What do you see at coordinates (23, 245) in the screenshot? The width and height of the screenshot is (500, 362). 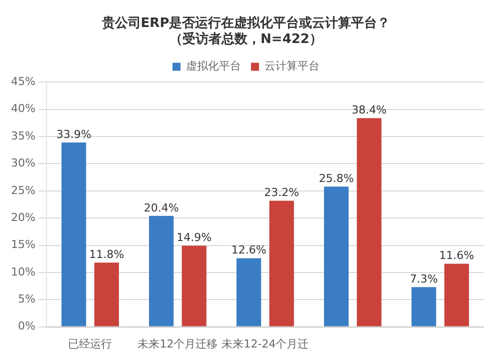 I see `y-tick-label: 15%` at bounding box center [23, 245].